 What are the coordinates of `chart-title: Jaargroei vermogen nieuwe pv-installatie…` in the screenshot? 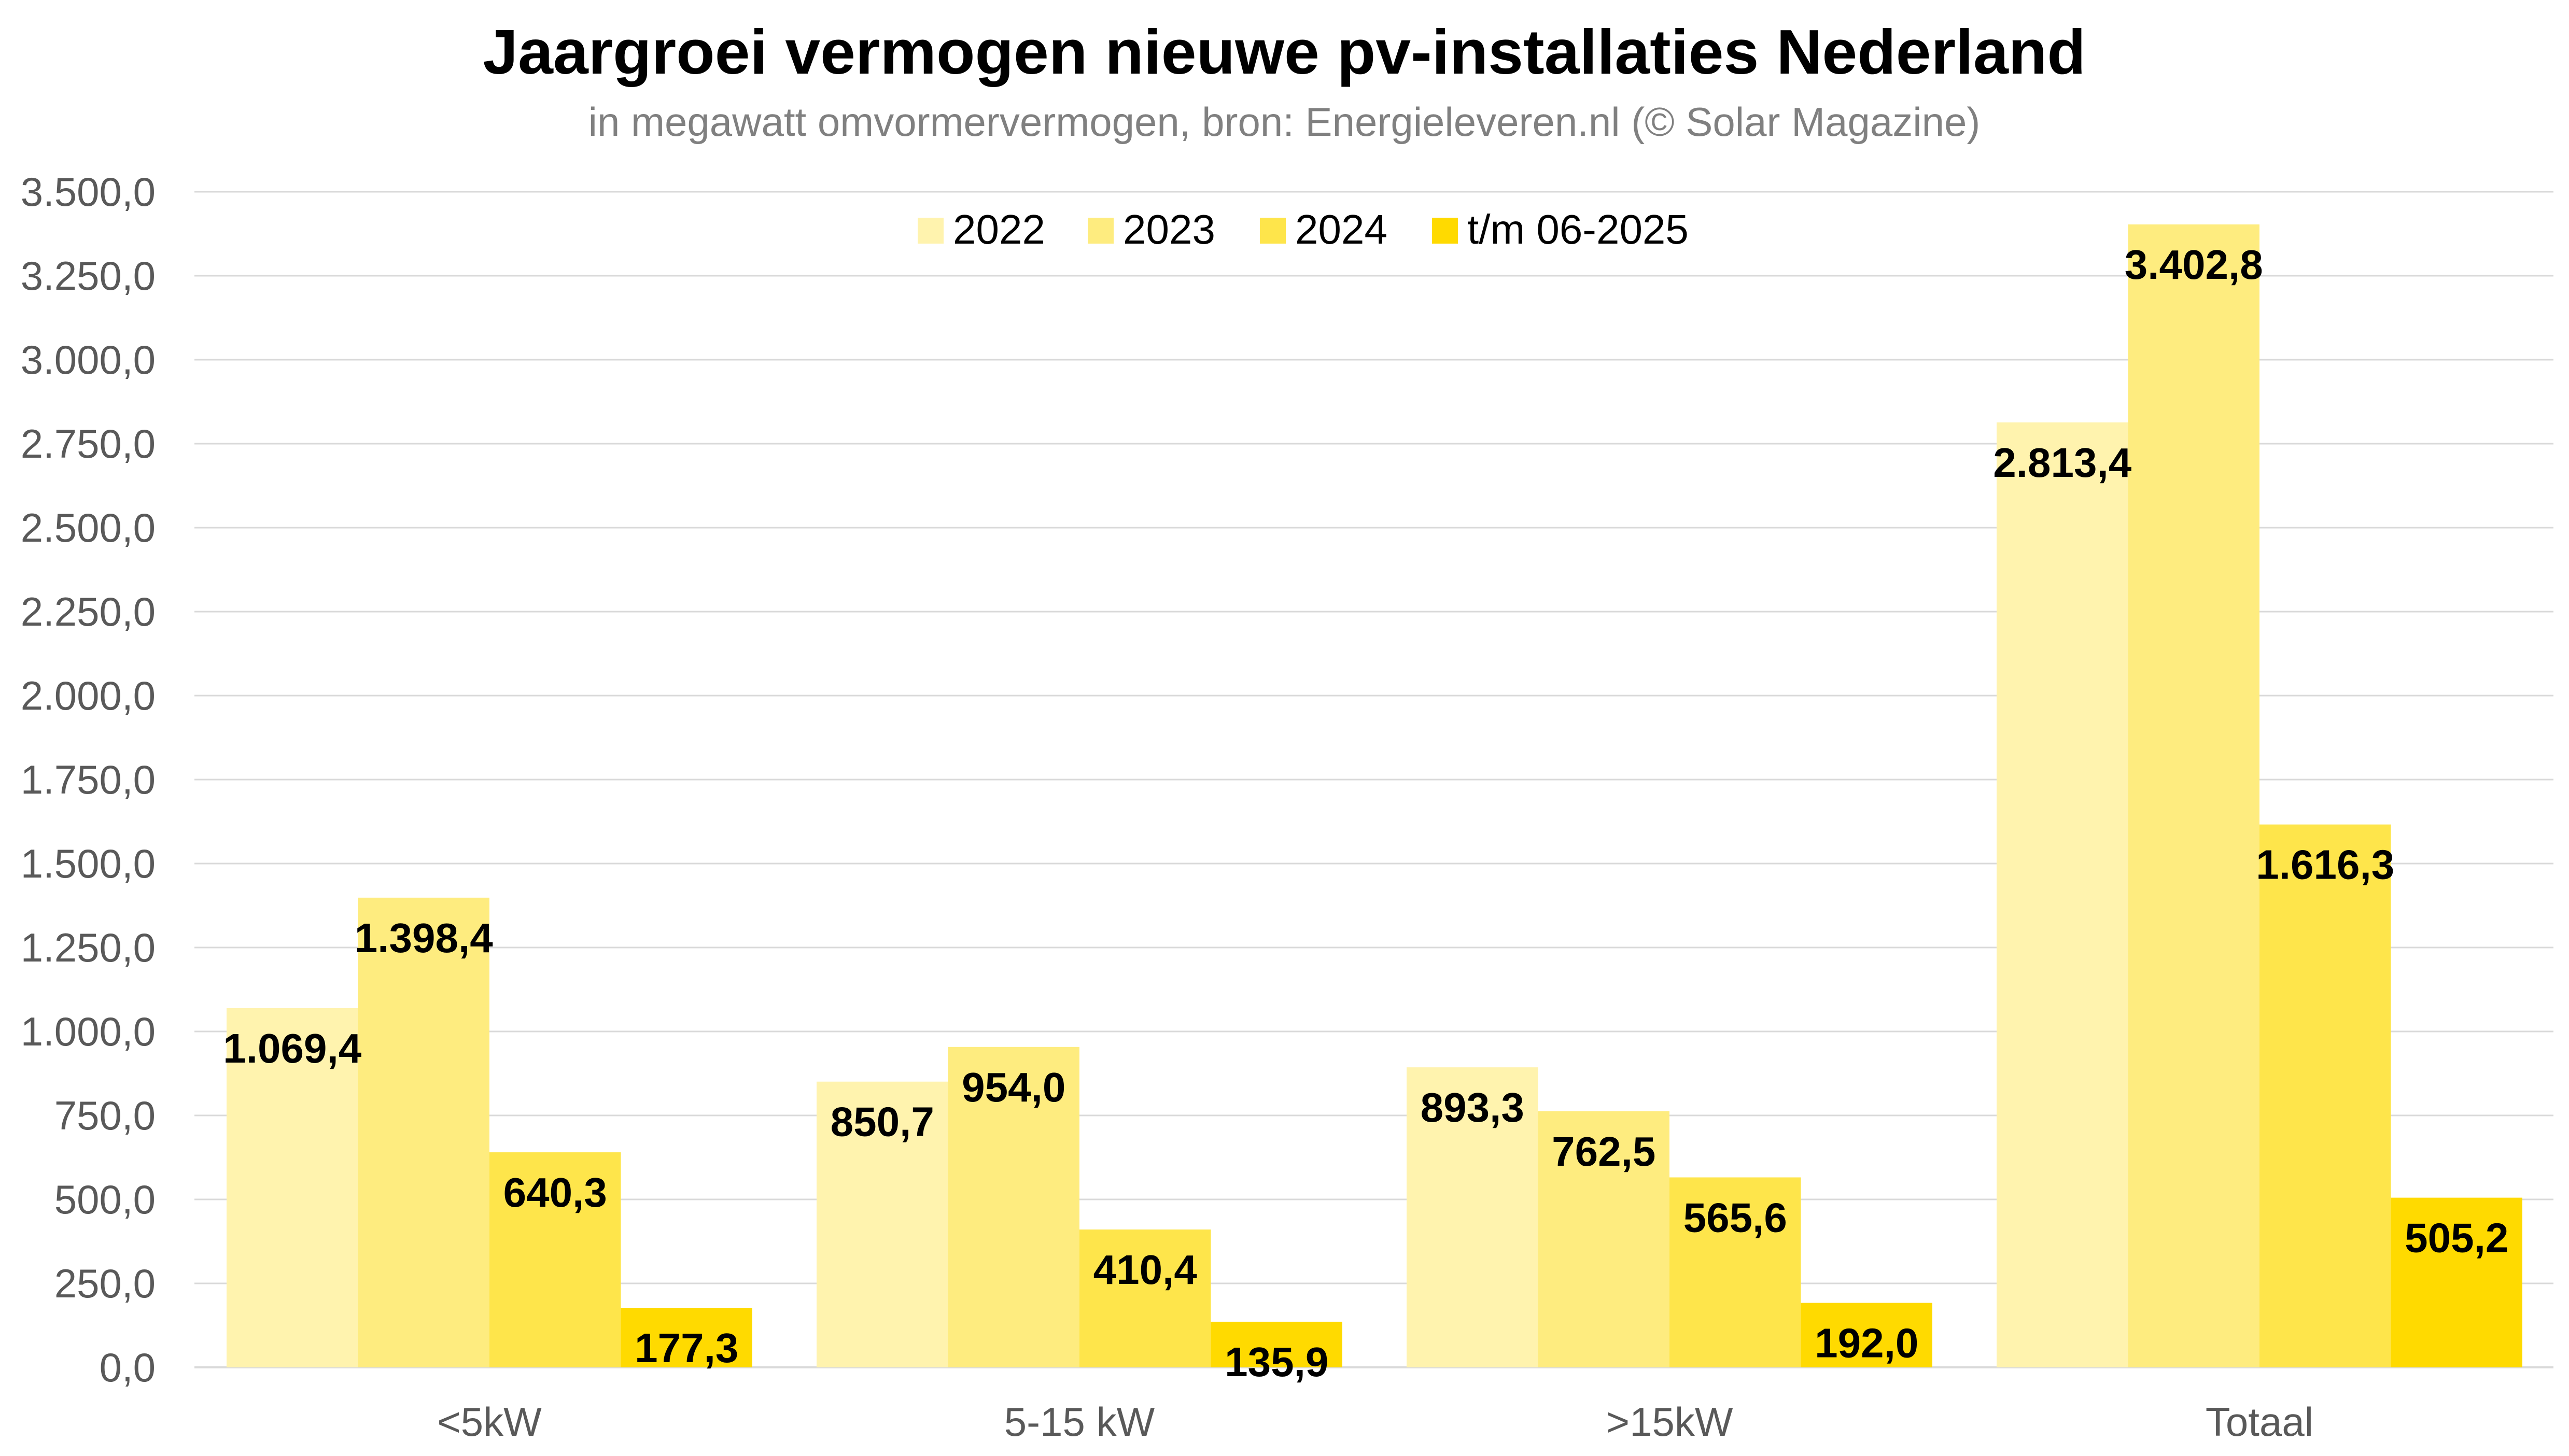 It's located at (1284, 52).